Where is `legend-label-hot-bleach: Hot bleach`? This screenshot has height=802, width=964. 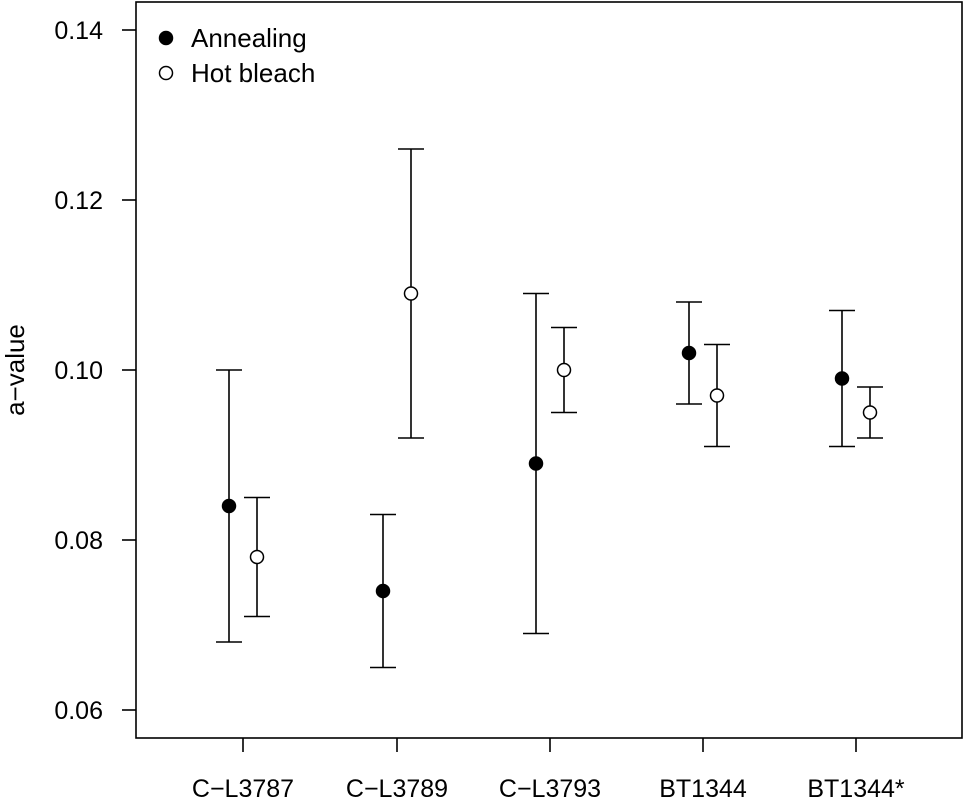 legend-label-hot-bleach: Hot bleach is located at coordinates (253, 73).